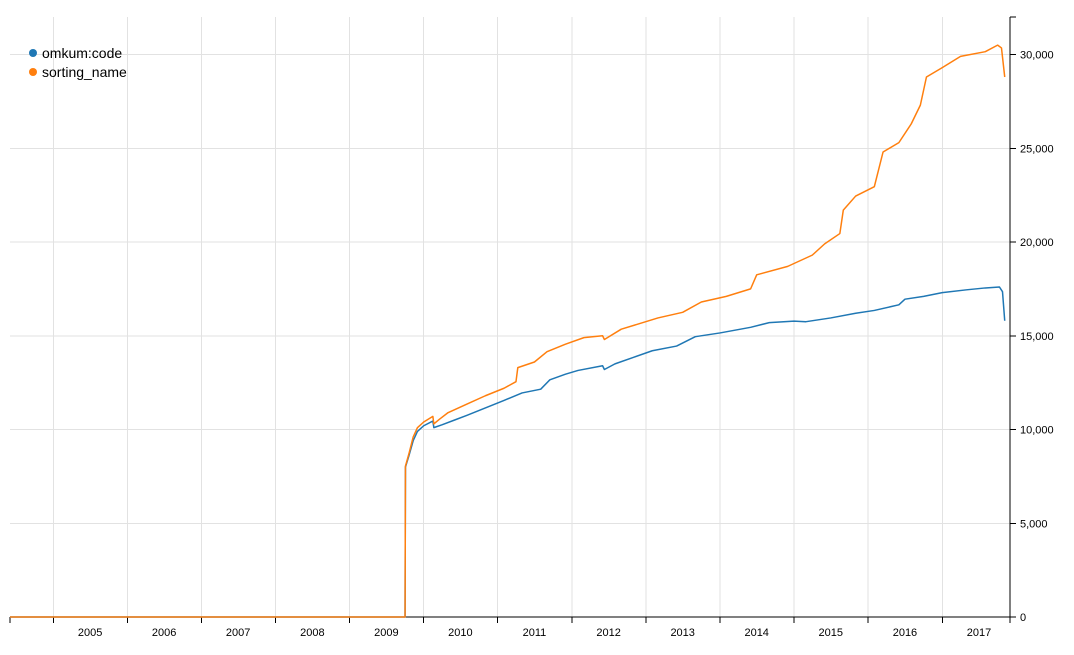 This screenshot has width=1074, height=655. Describe the element at coordinates (460, 633) in the screenshot. I see `x-tick-label: 2010` at that location.